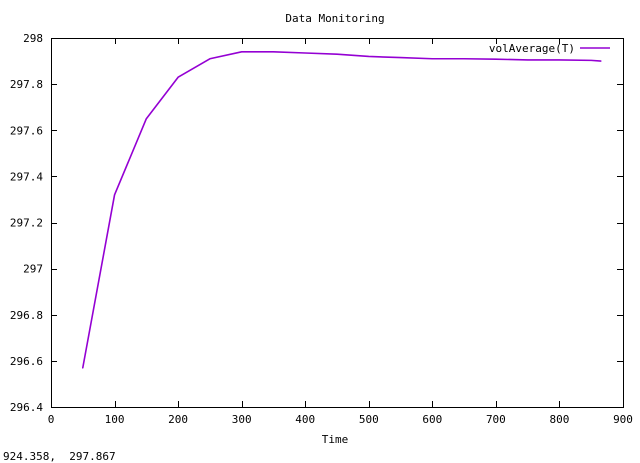 The height and width of the screenshot is (463, 640). What do you see at coordinates (432, 419) in the screenshot?
I see `x-tick-label: 600` at bounding box center [432, 419].